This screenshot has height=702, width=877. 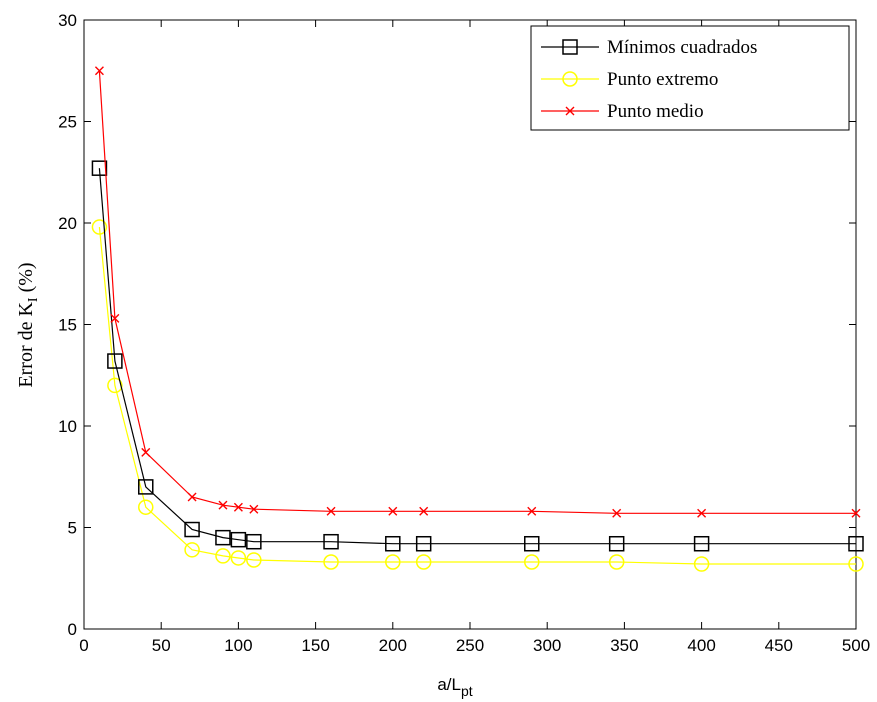 I want to click on legend-box, so click(x=690, y=78).